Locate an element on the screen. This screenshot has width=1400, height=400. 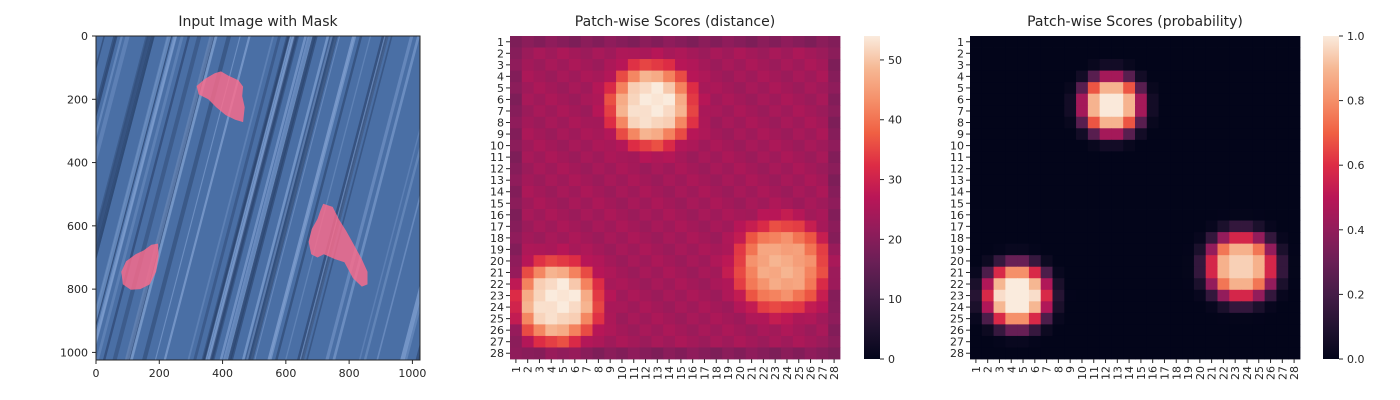
x-tick-label: 6 is located at coordinates (1035, 369).